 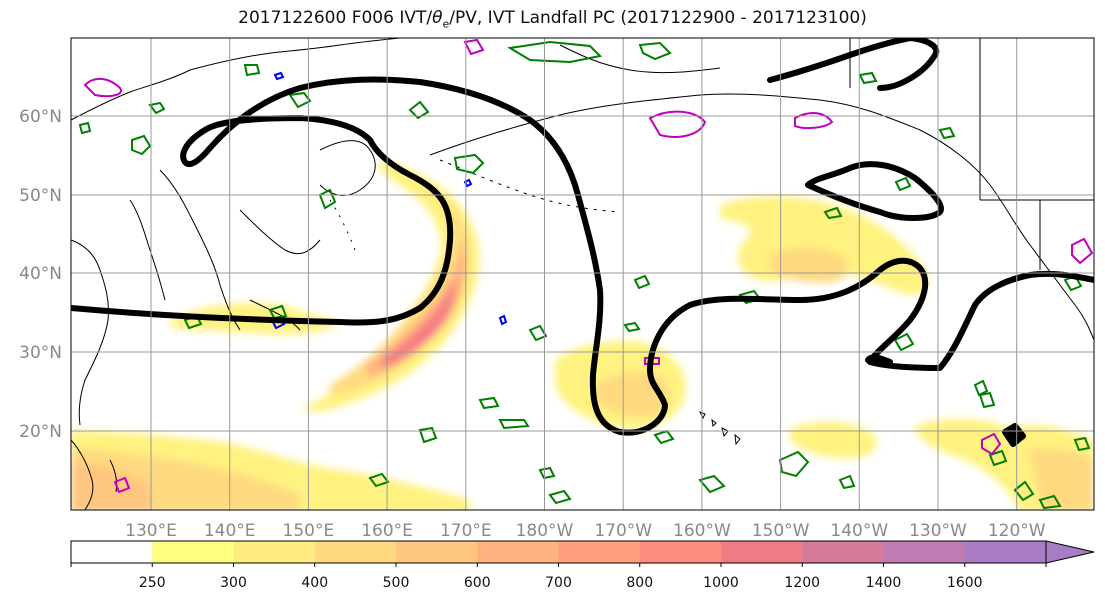 I want to click on lon-tick-label: 130°E, so click(x=151, y=531).